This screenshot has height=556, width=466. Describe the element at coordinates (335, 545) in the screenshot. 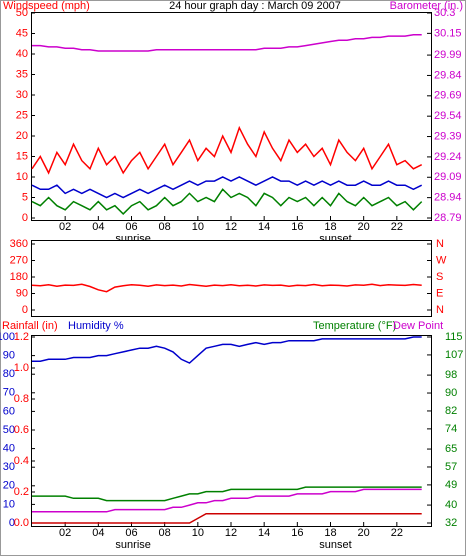

I see `annotation: sunset` at that location.